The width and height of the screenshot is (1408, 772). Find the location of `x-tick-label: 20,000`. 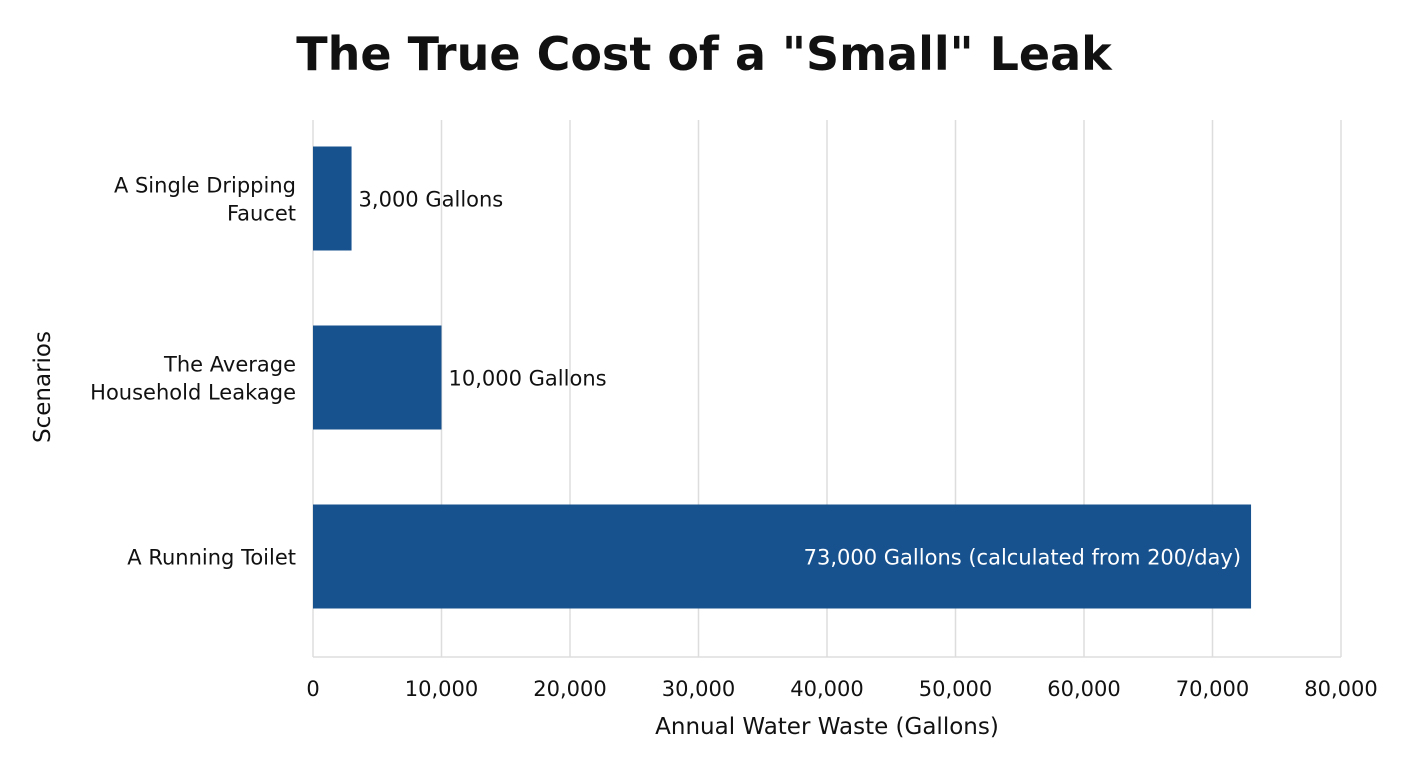

x-tick-label: 20,000 is located at coordinates (569, 689).